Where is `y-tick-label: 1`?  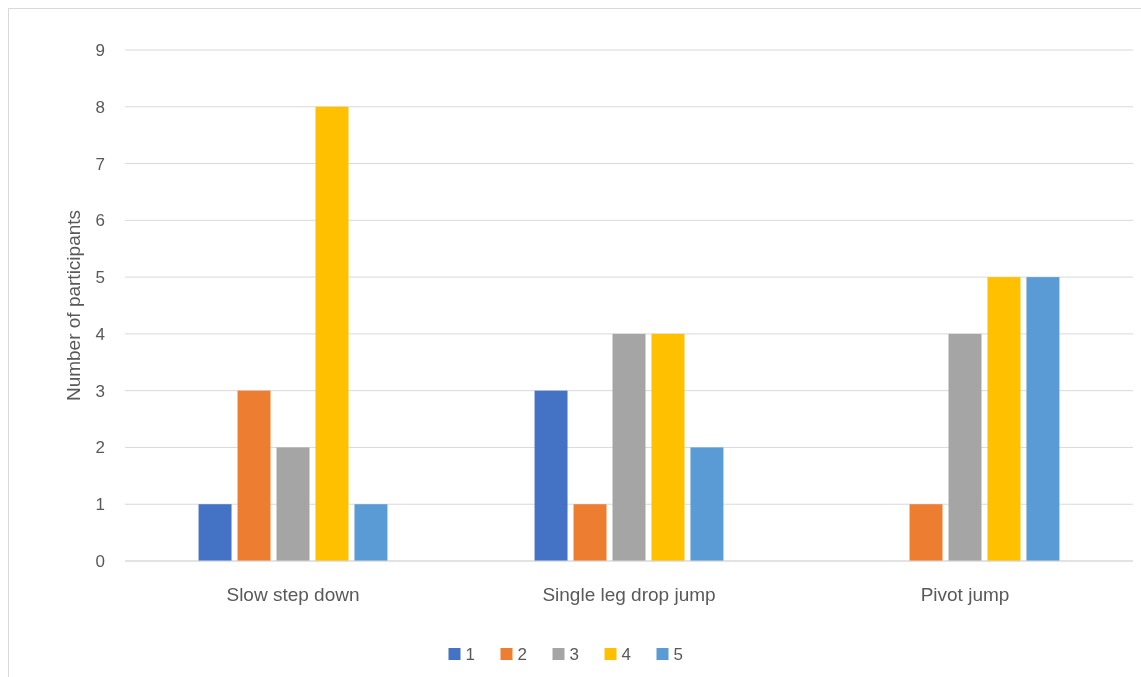 y-tick-label: 1 is located at coordinates (100, 505).